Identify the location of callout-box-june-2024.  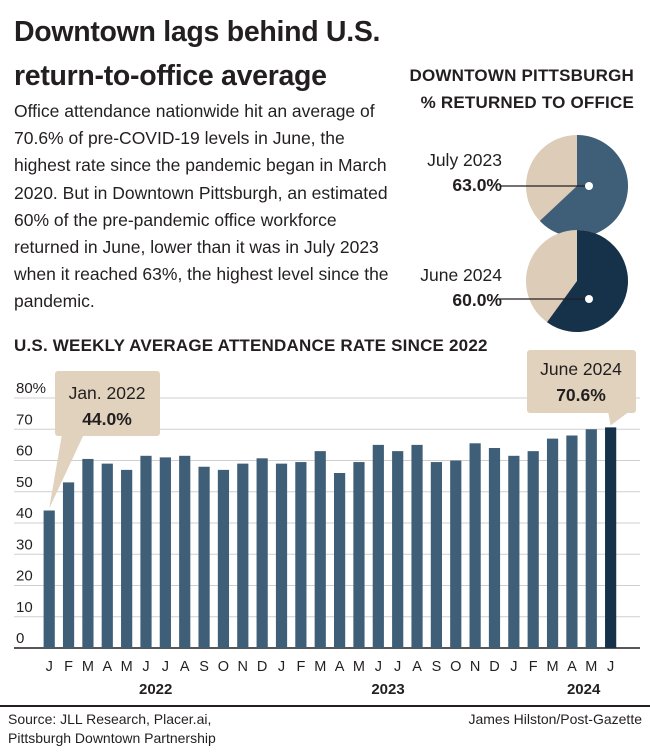
(581, 381).